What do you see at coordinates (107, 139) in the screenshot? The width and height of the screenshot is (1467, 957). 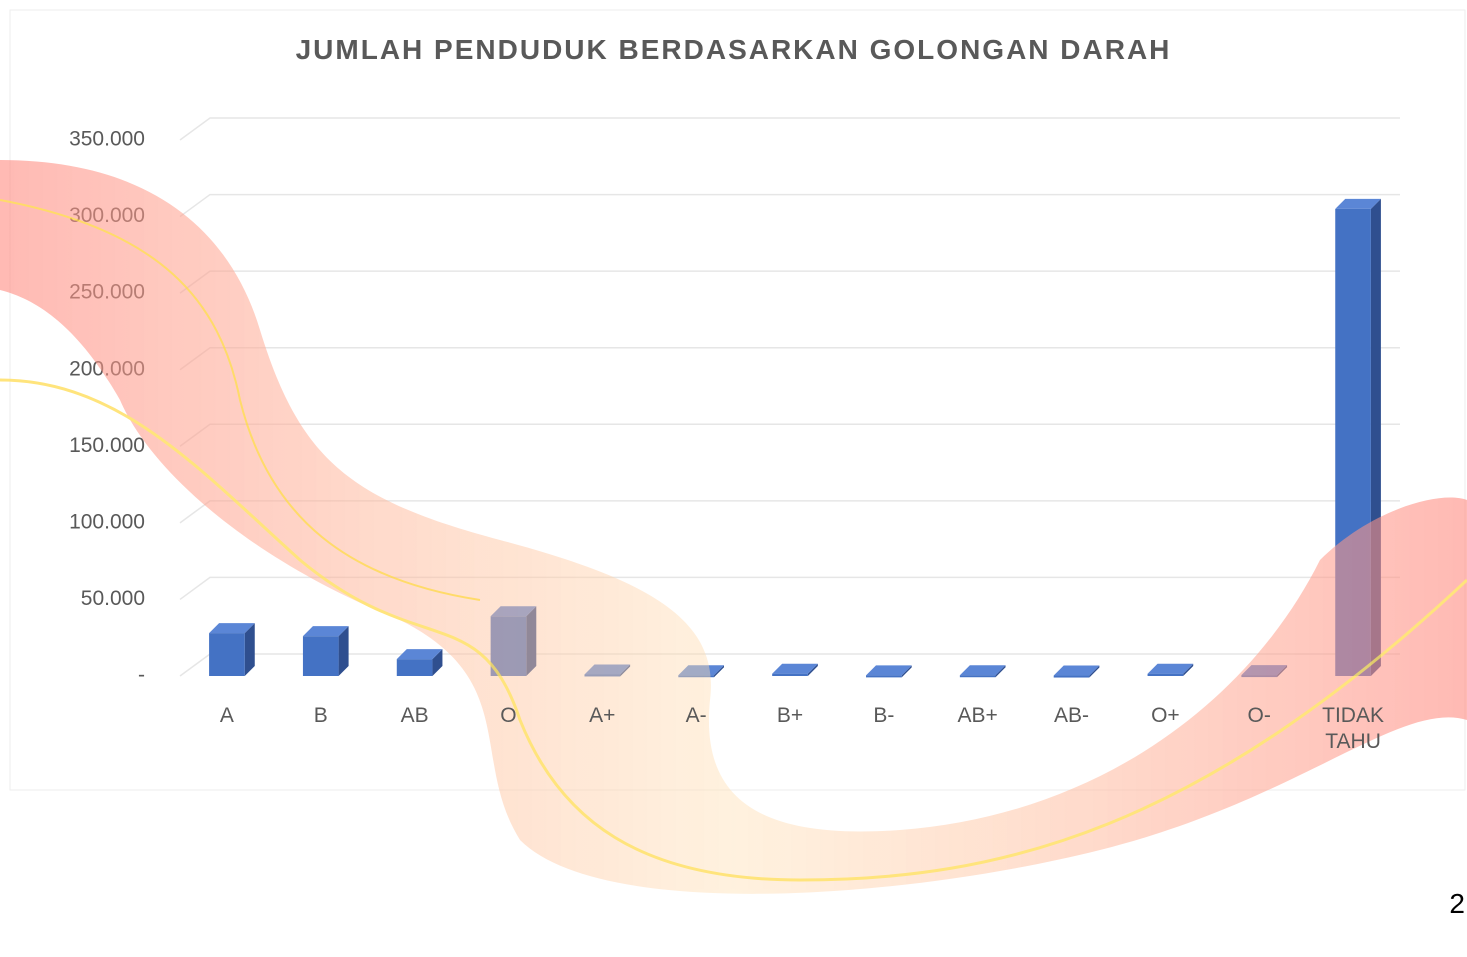 I see `y-tick-label: 350.000` at bounding box center [107, 139].